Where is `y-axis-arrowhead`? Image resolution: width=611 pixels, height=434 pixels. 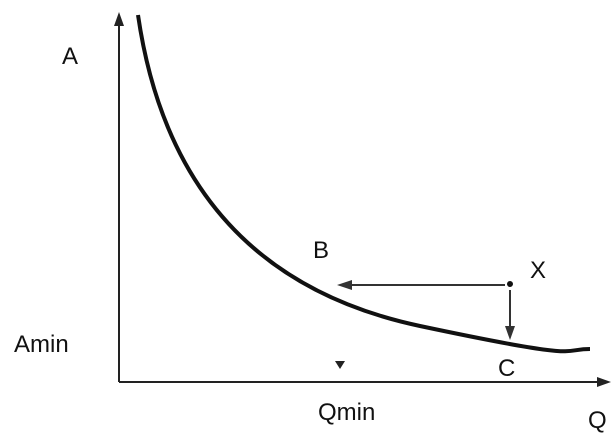 y-axis-arrowhead is located at coordinates (119, 19).